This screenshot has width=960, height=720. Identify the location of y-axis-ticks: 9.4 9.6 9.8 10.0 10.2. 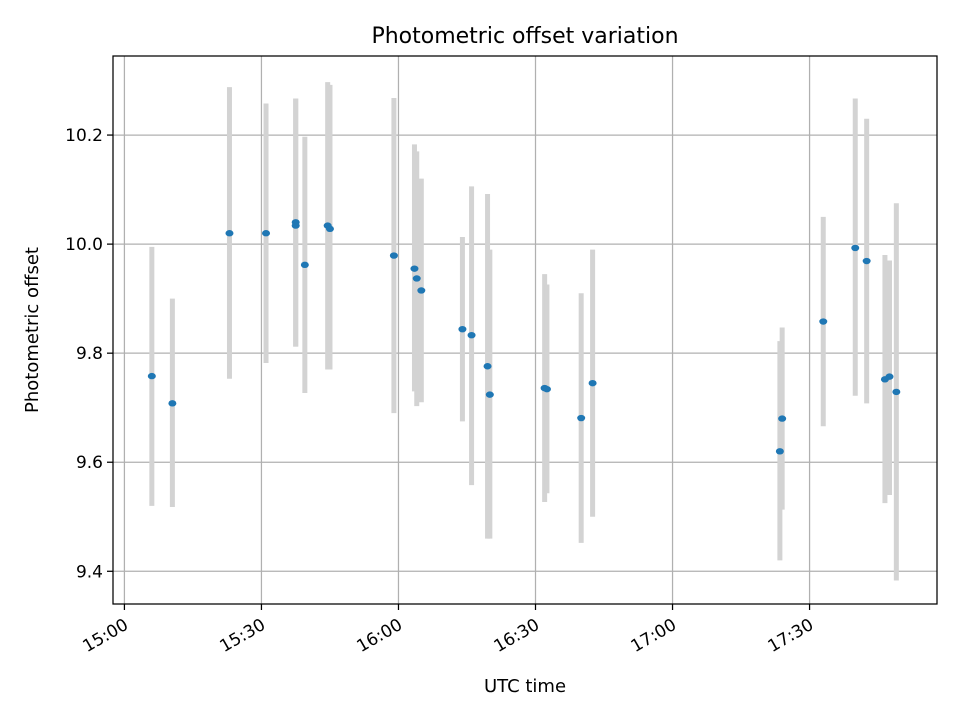
(89, 354).